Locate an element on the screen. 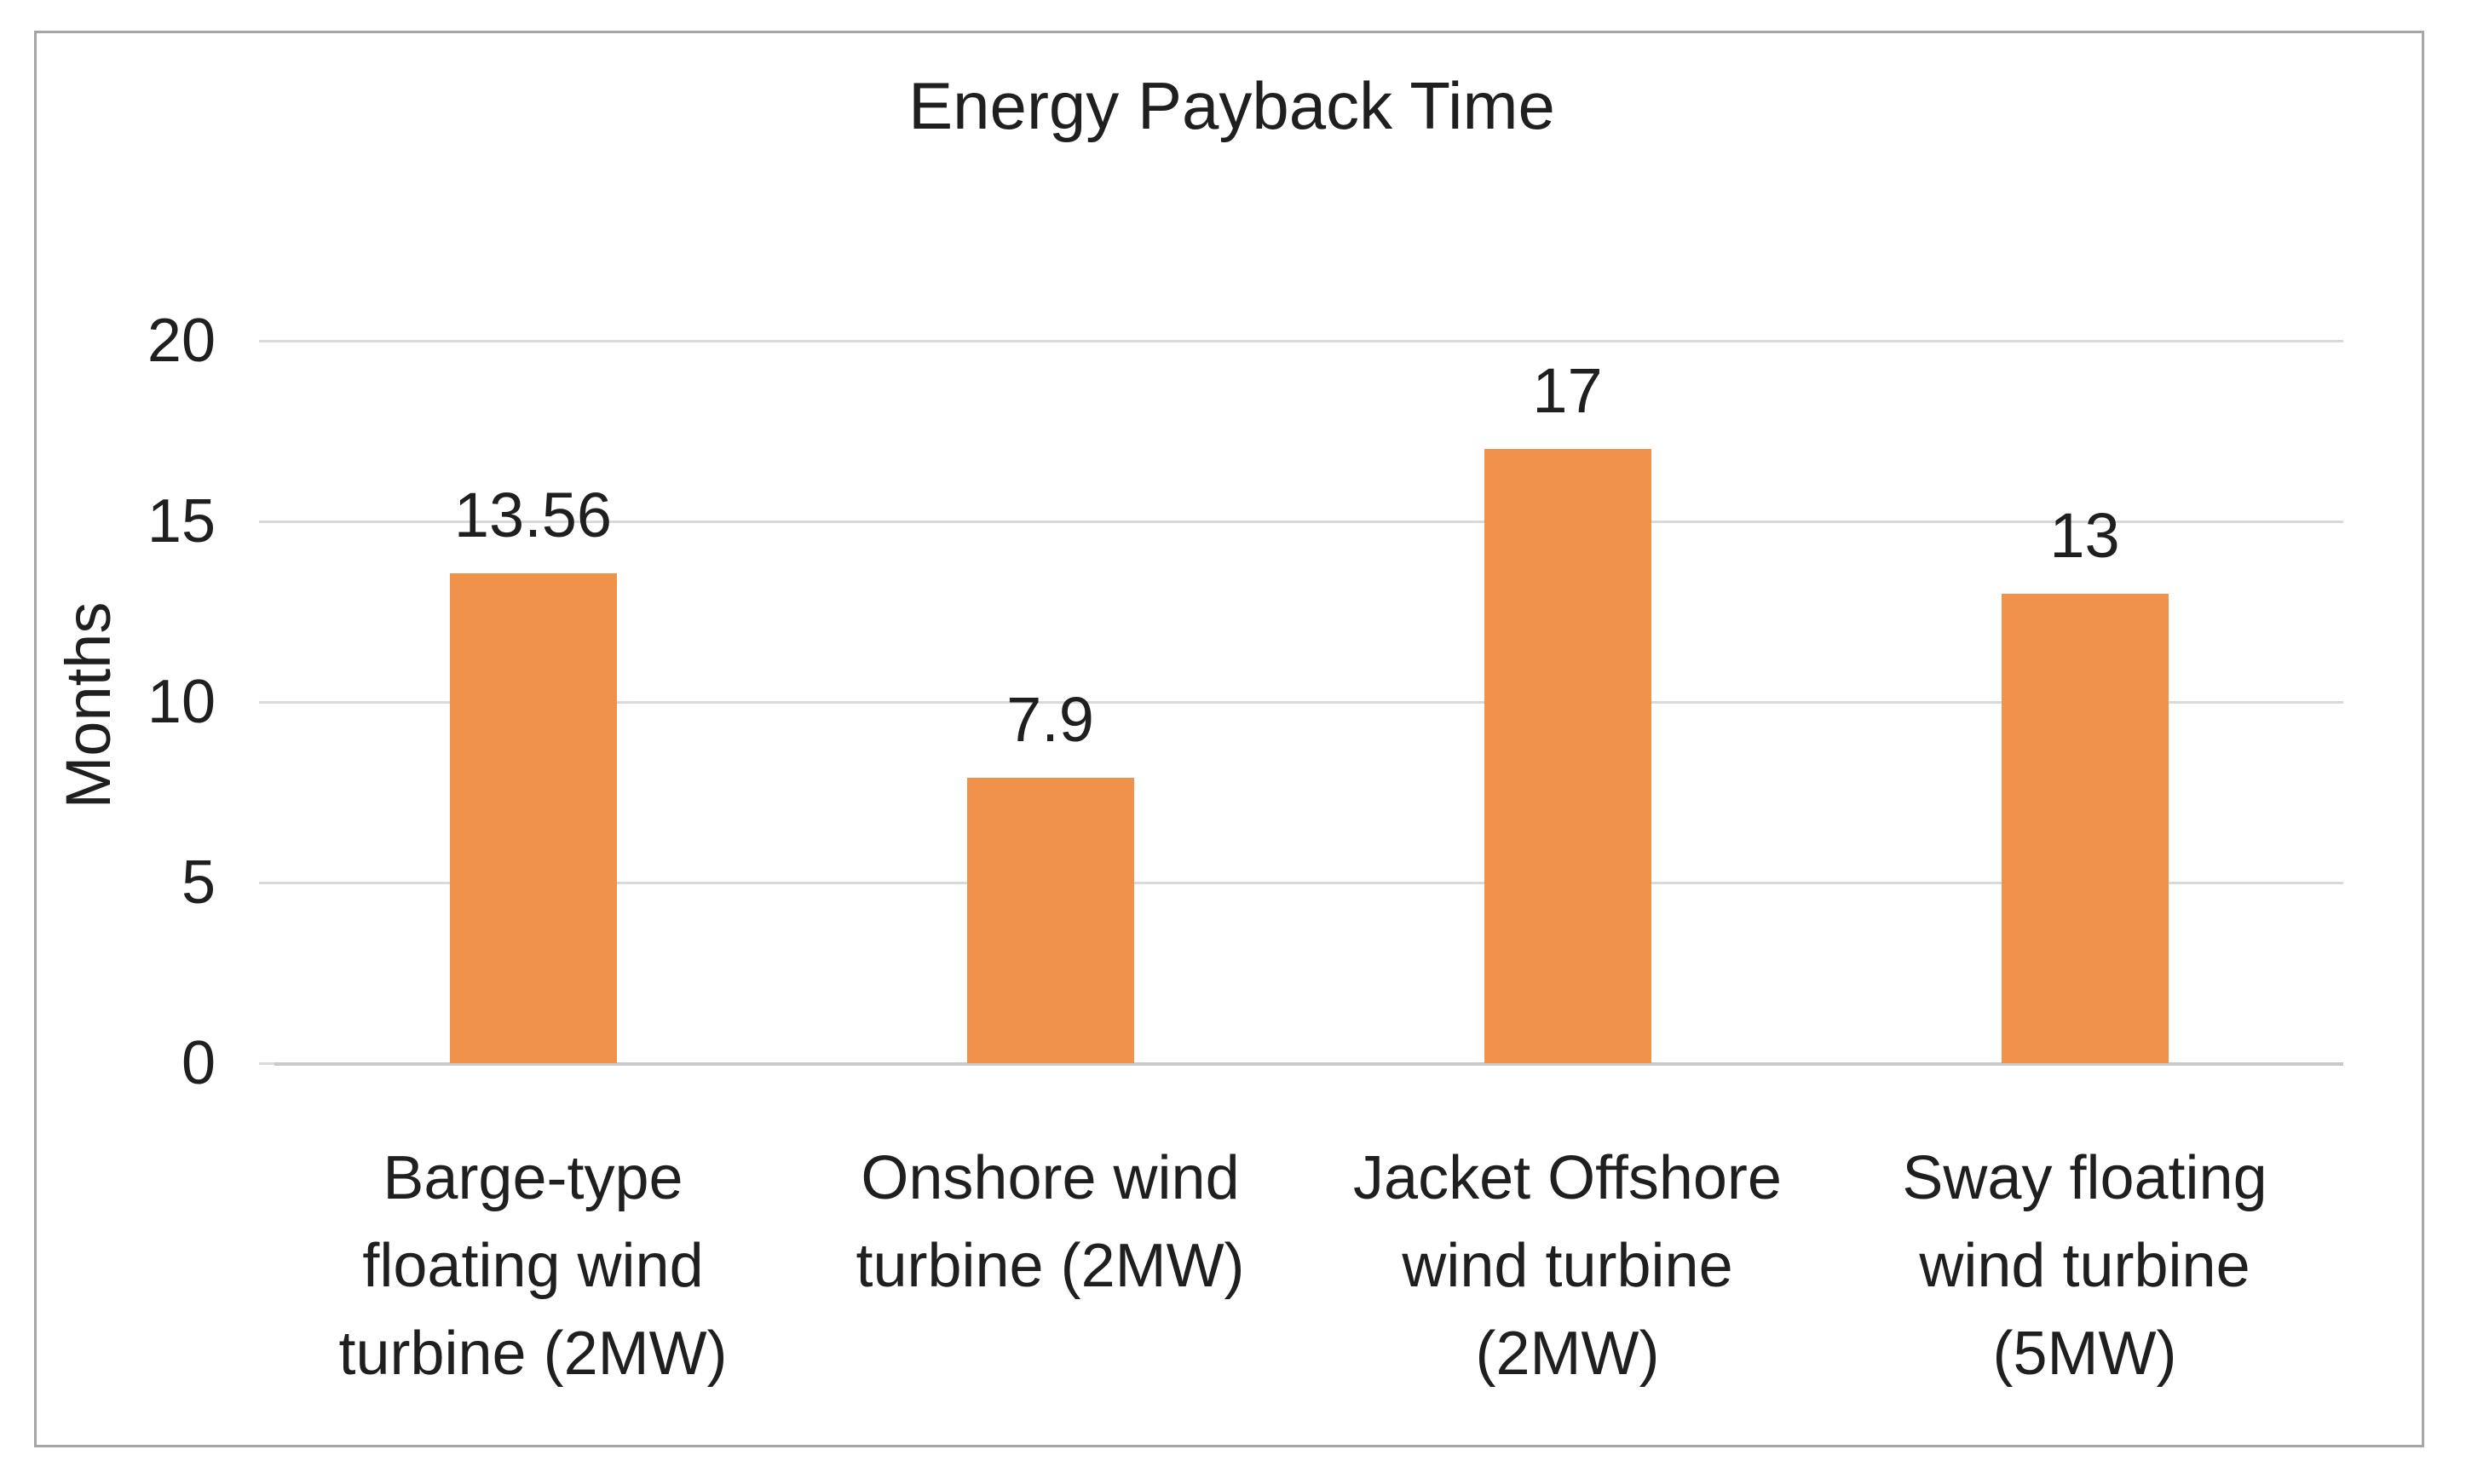 The width and height of the screenshot is (2466, 1484). x-category-label: Onshore wind turbine (2MW) is located at coordinates (1050, 1222).